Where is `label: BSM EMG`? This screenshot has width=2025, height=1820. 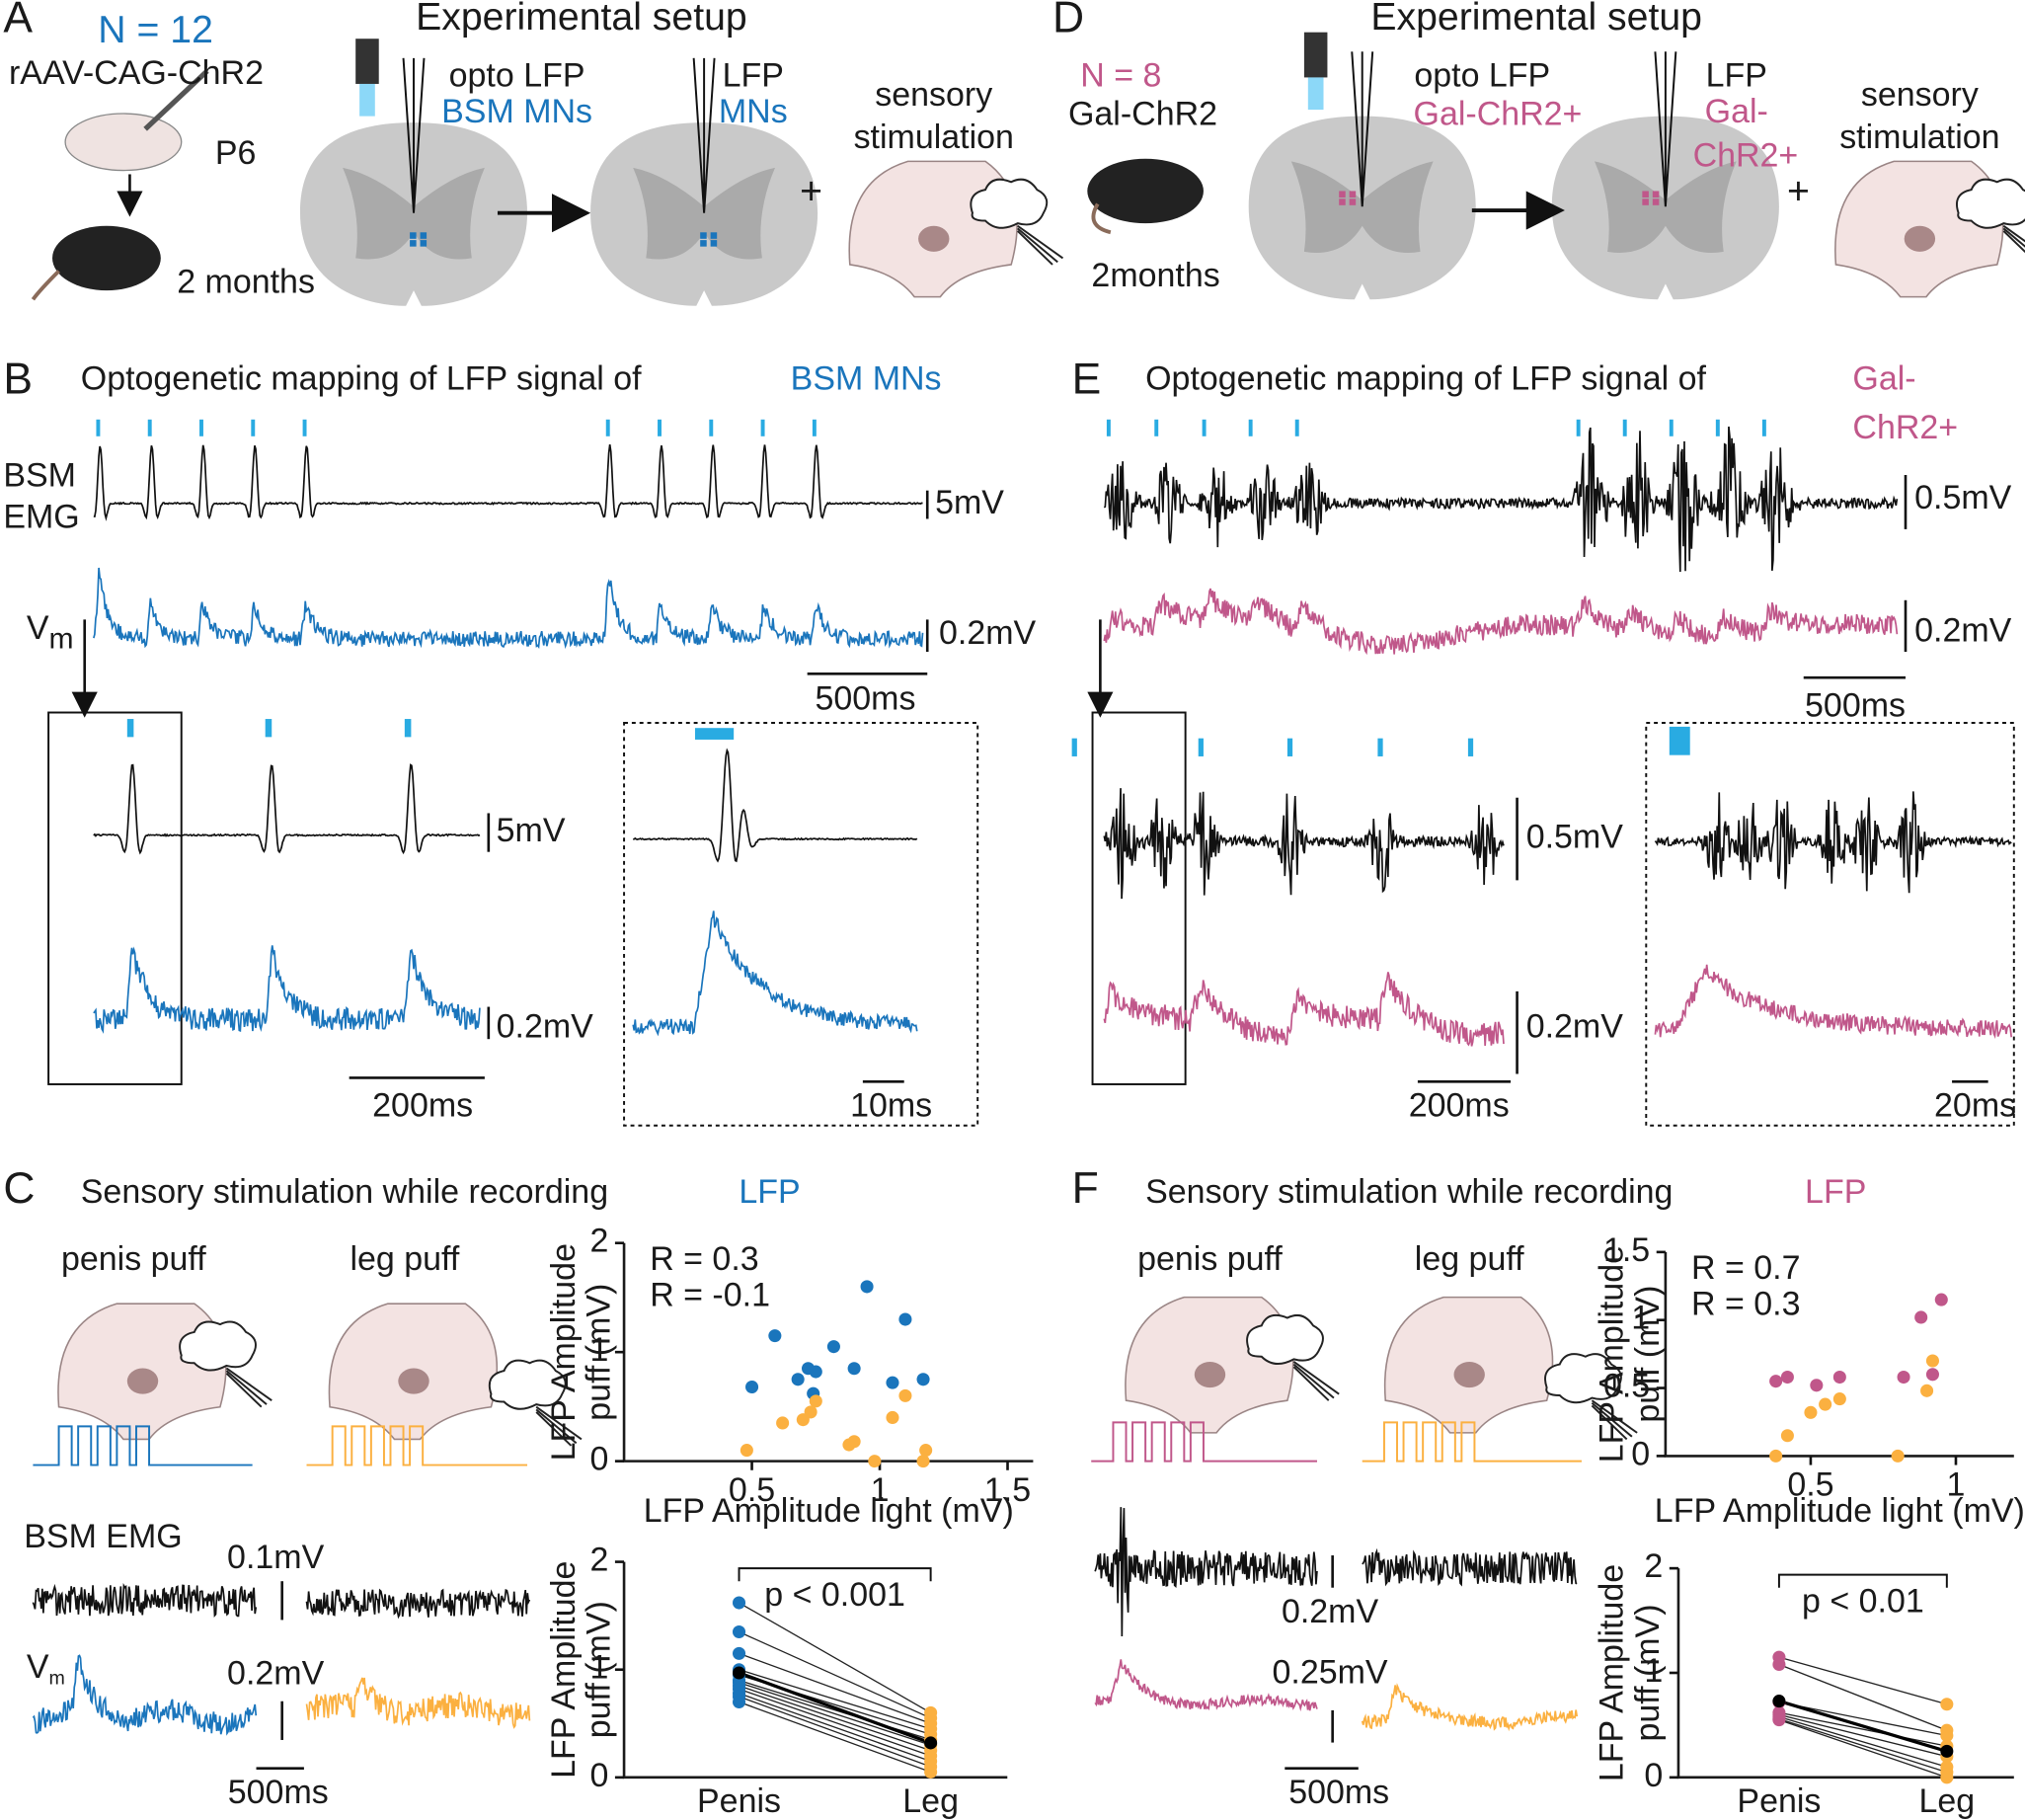
label: BSM EMG is located at coordinates (103, 1536).